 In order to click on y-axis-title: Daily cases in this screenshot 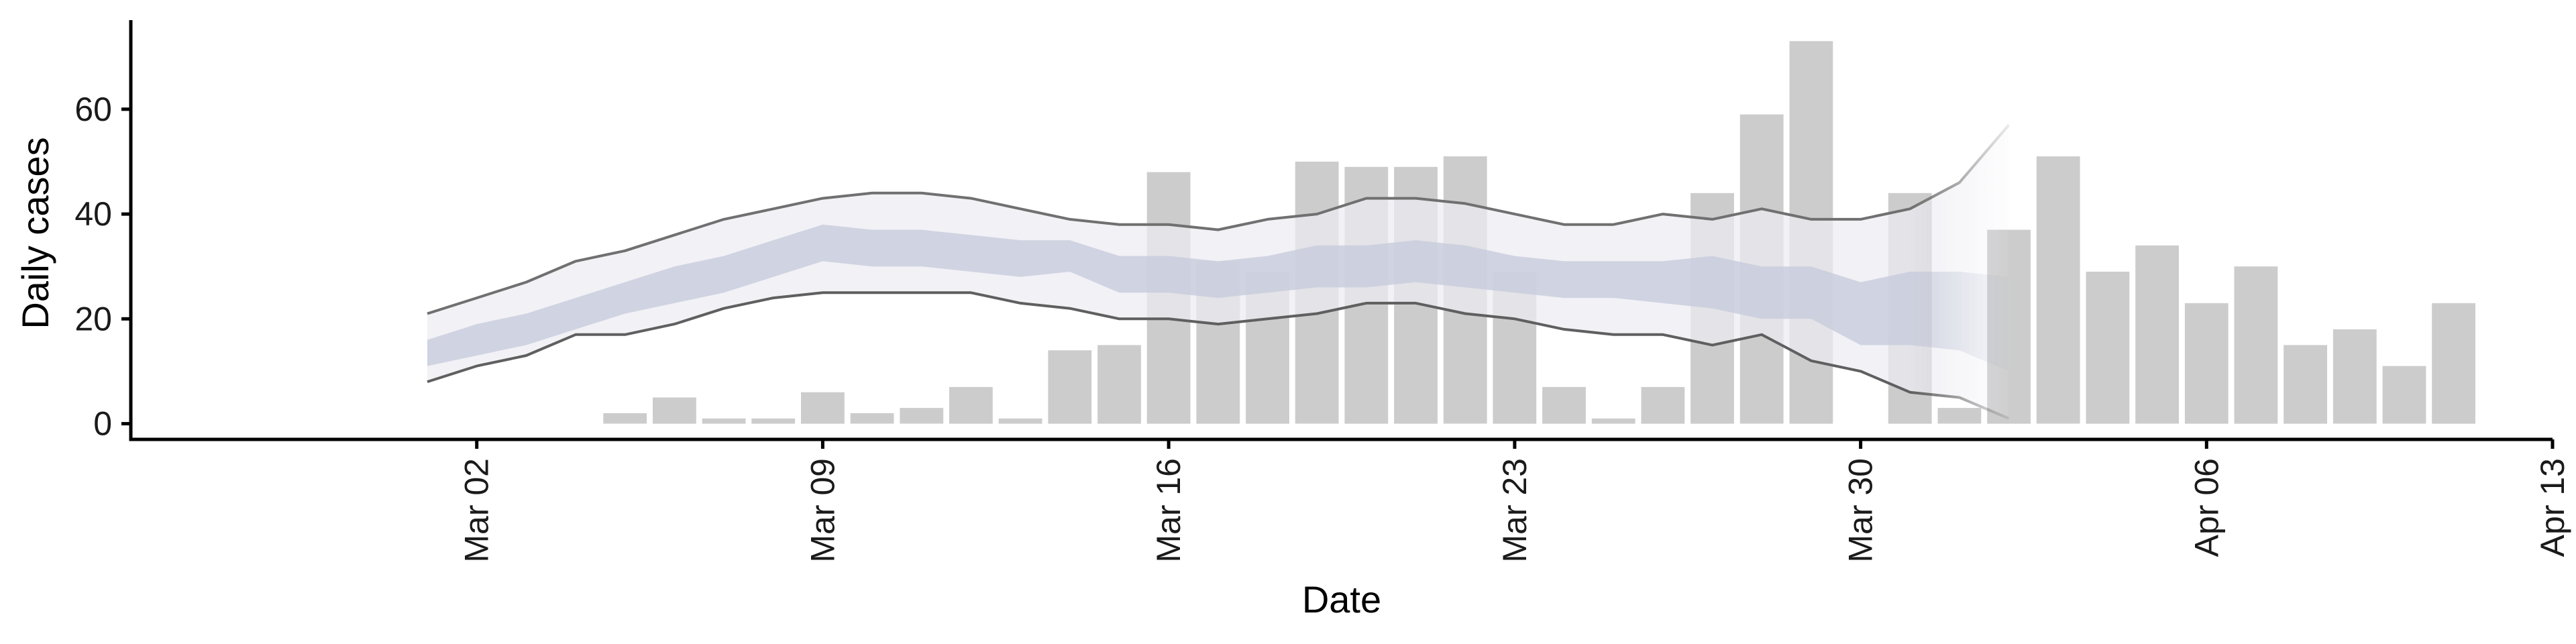, I will do `click(35, 233)`.